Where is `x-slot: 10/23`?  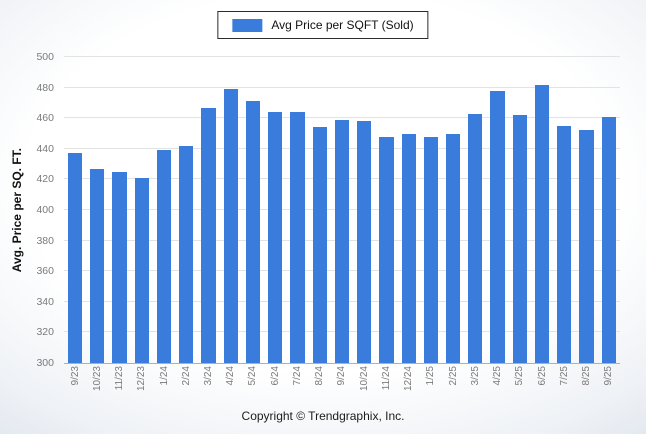 x-slot: 10/23 is located at coordinates (97, 388).